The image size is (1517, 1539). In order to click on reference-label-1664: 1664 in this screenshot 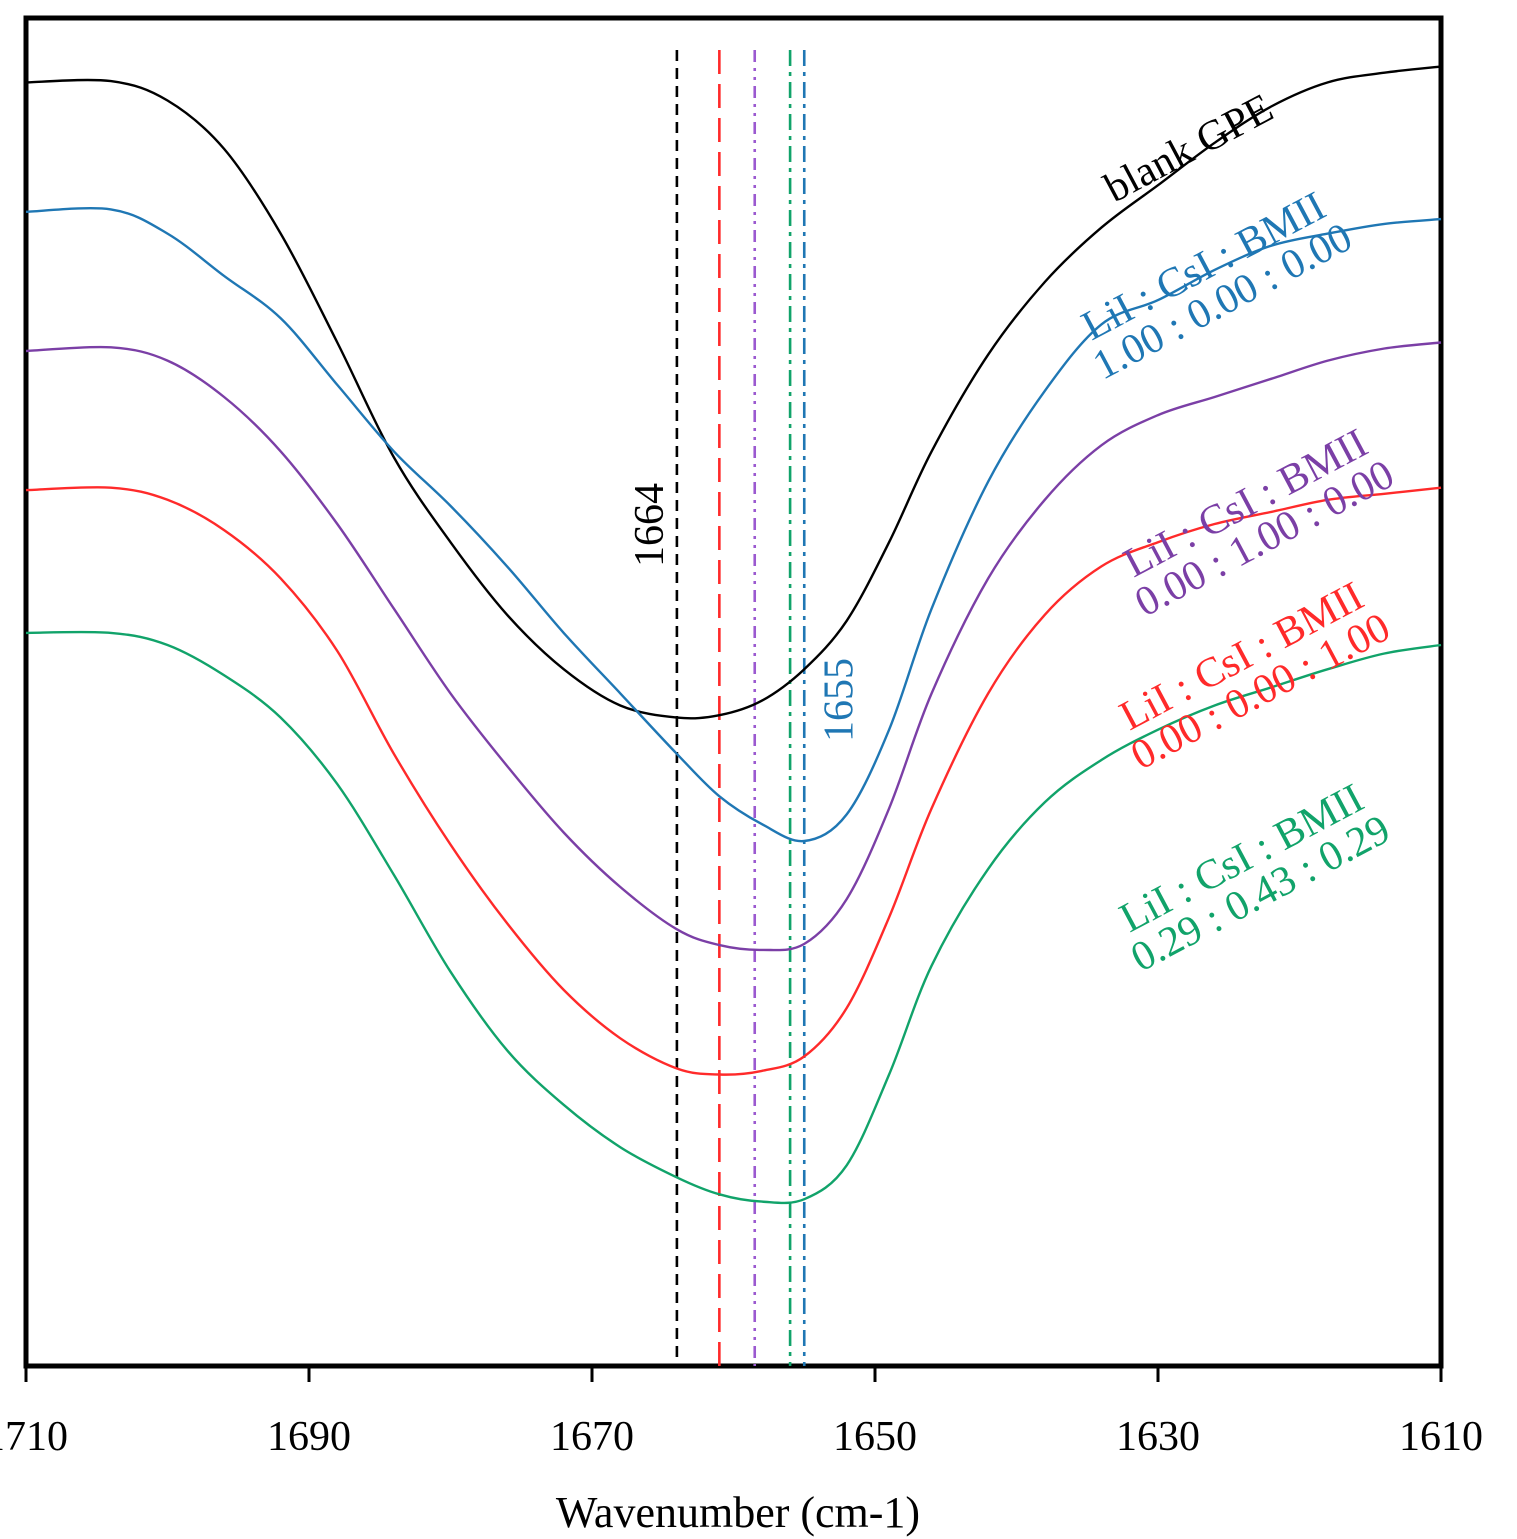, I will do `click(650, 525)`.